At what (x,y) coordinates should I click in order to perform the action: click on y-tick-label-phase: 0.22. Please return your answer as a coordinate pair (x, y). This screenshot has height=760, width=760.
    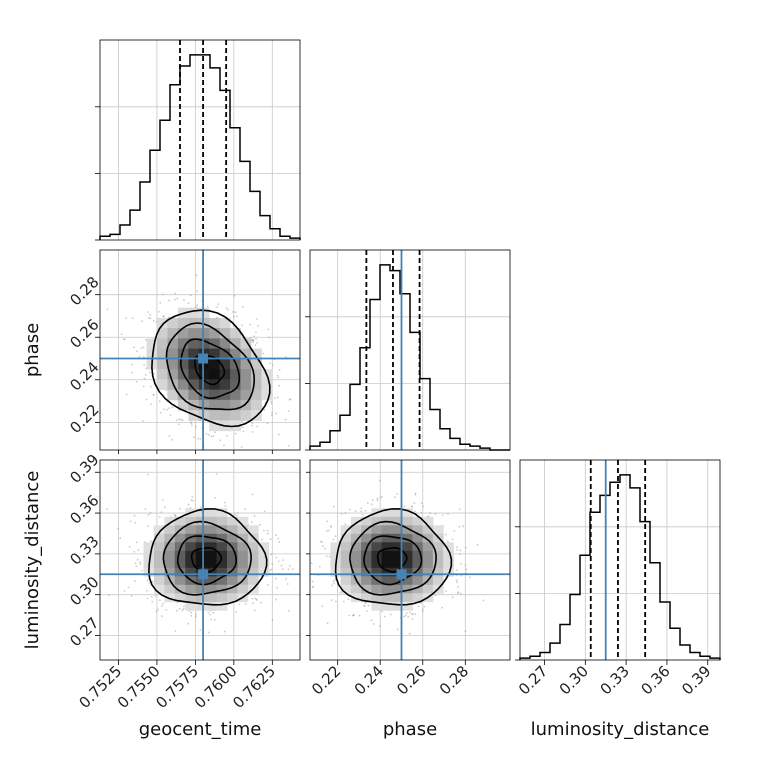
    Looking at the image, I should click on (84, 419).